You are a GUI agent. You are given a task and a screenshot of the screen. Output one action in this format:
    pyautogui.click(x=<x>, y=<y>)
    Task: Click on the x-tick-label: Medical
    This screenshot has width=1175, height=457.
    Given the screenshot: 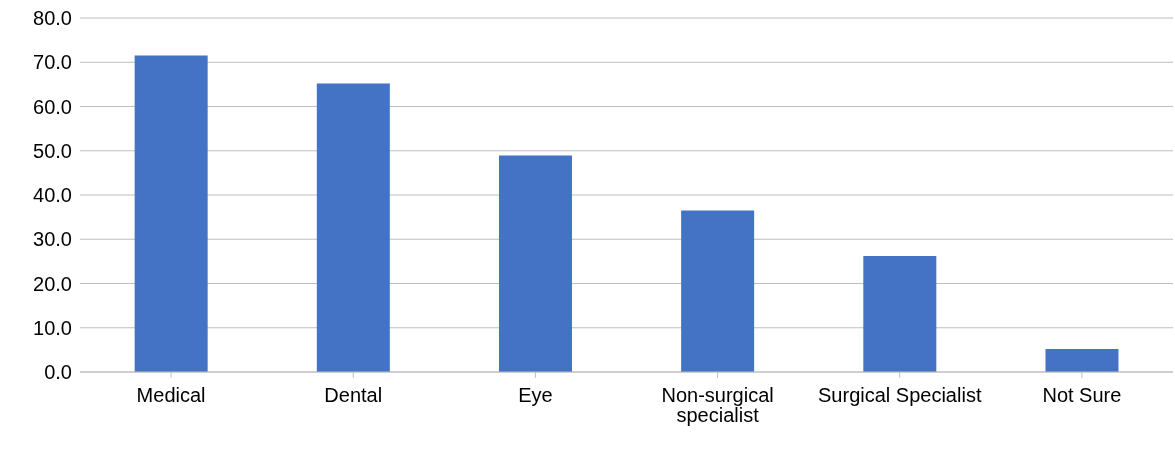 What is the action you would take?
    pyautogui.click(x=171, y=395)
    